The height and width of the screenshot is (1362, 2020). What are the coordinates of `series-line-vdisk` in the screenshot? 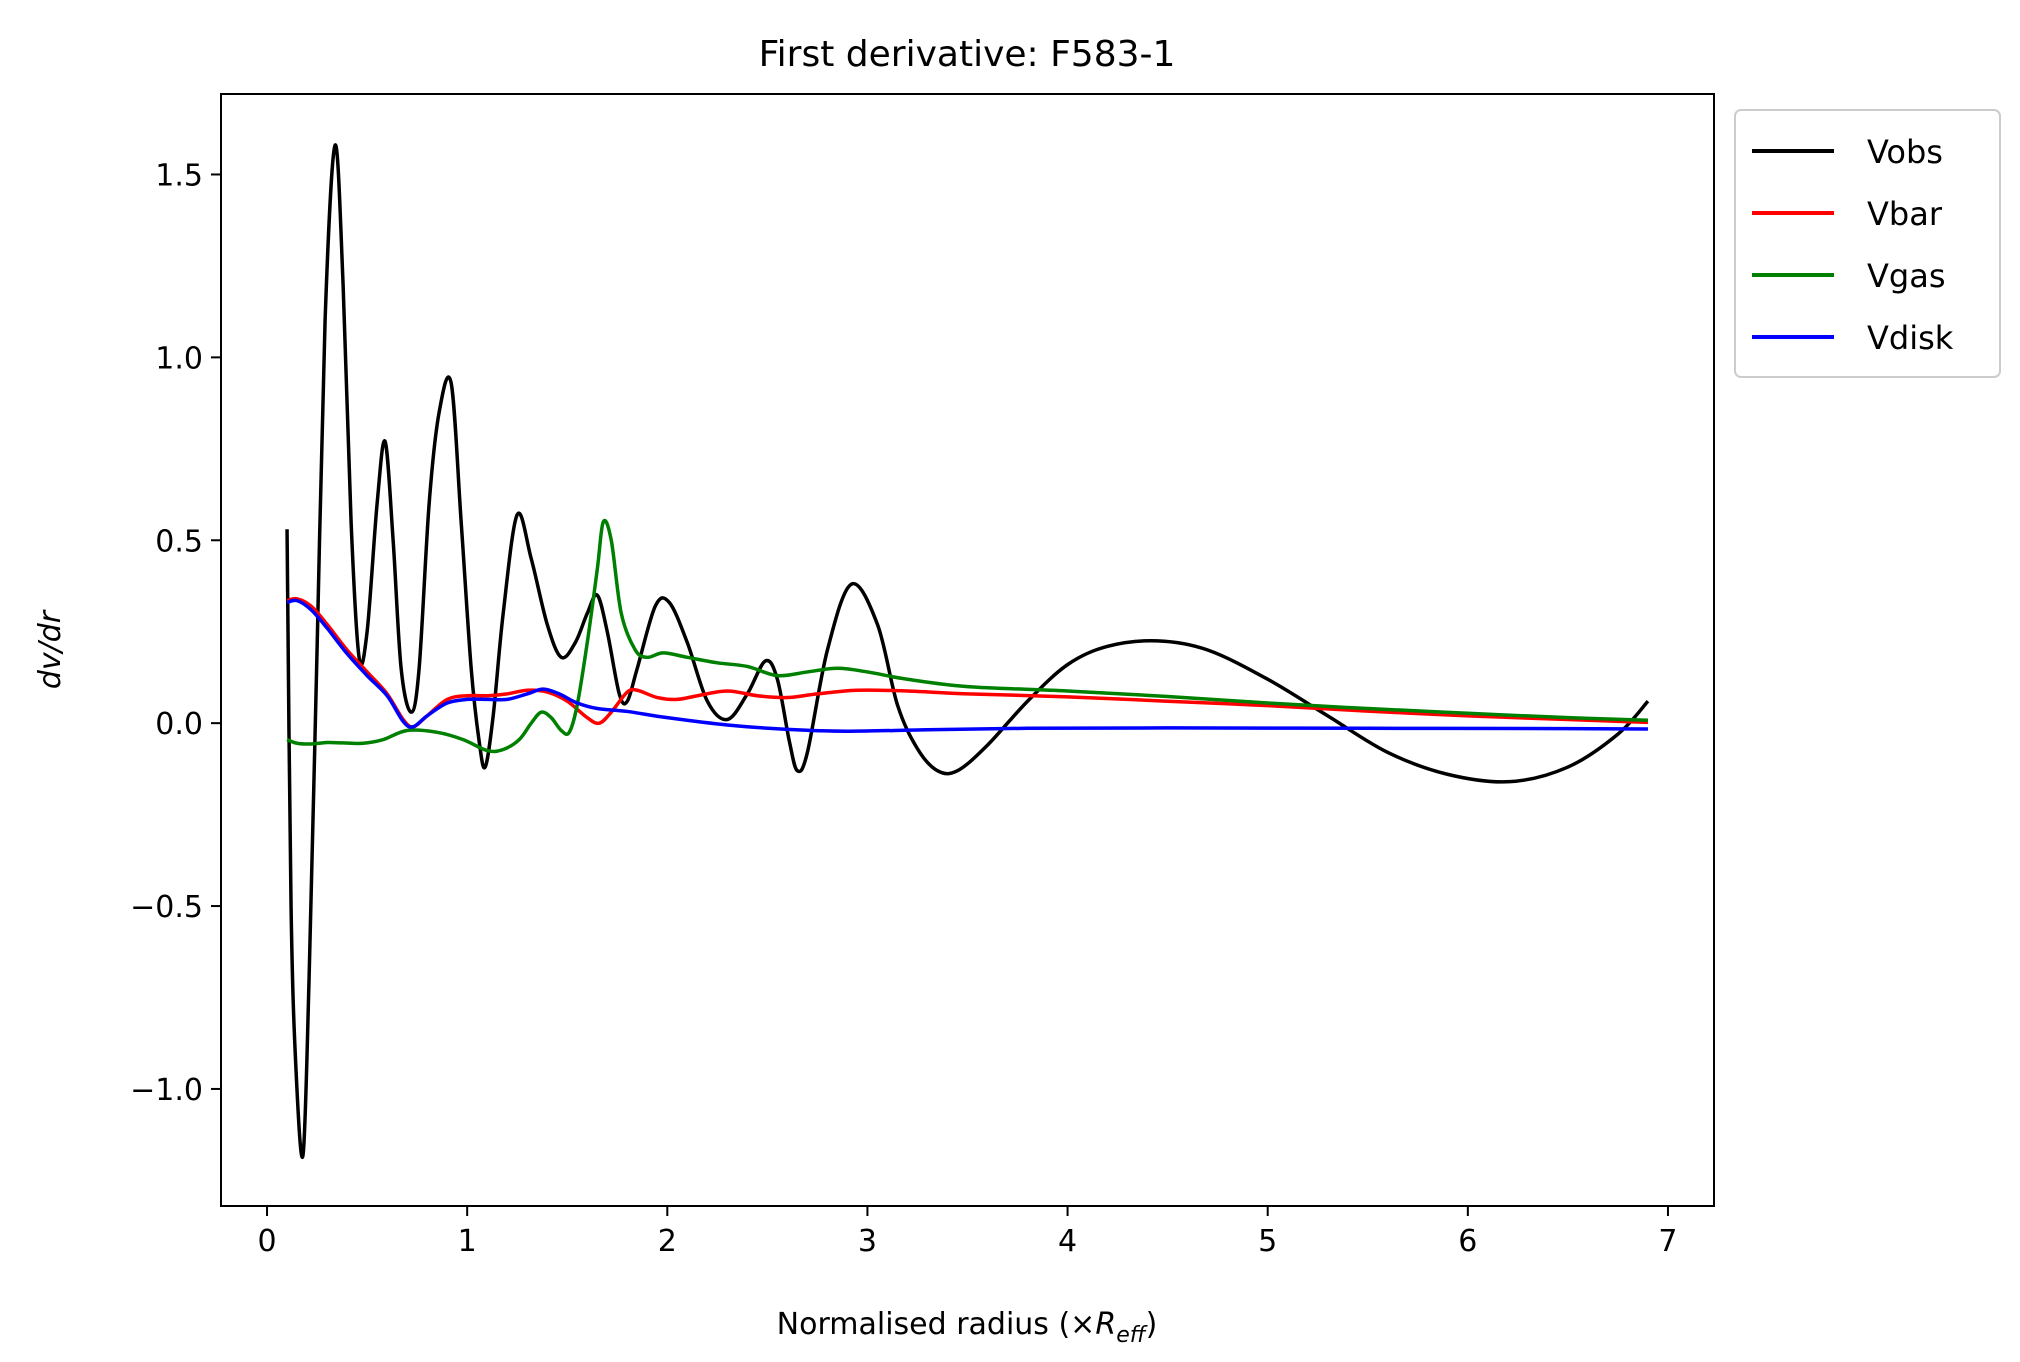 It's located at (967, 665).